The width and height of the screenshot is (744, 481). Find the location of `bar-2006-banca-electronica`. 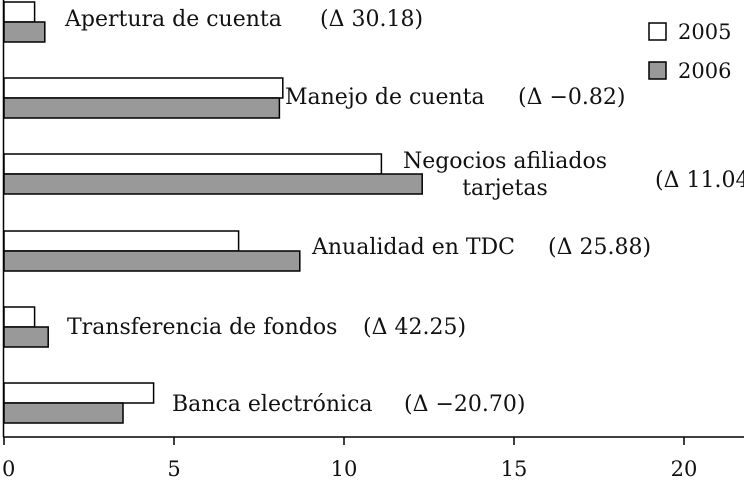

bar-2006-banca-electronica is located at coordinates (63, 413).